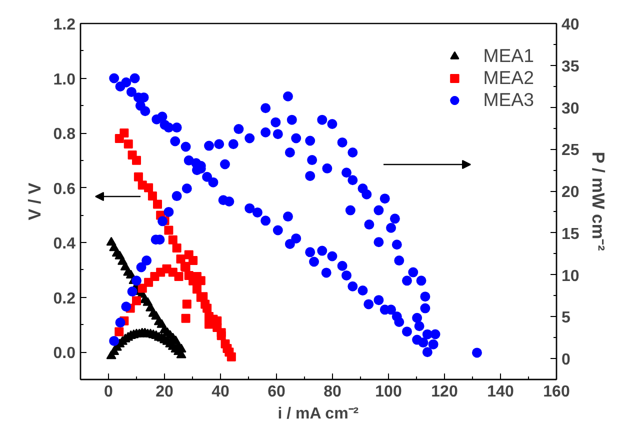 This screenshot has height=431, width=620. Describe the element at coordinates (333, 392) in the screenshot. I see `x-tick-label: 80` at that location.